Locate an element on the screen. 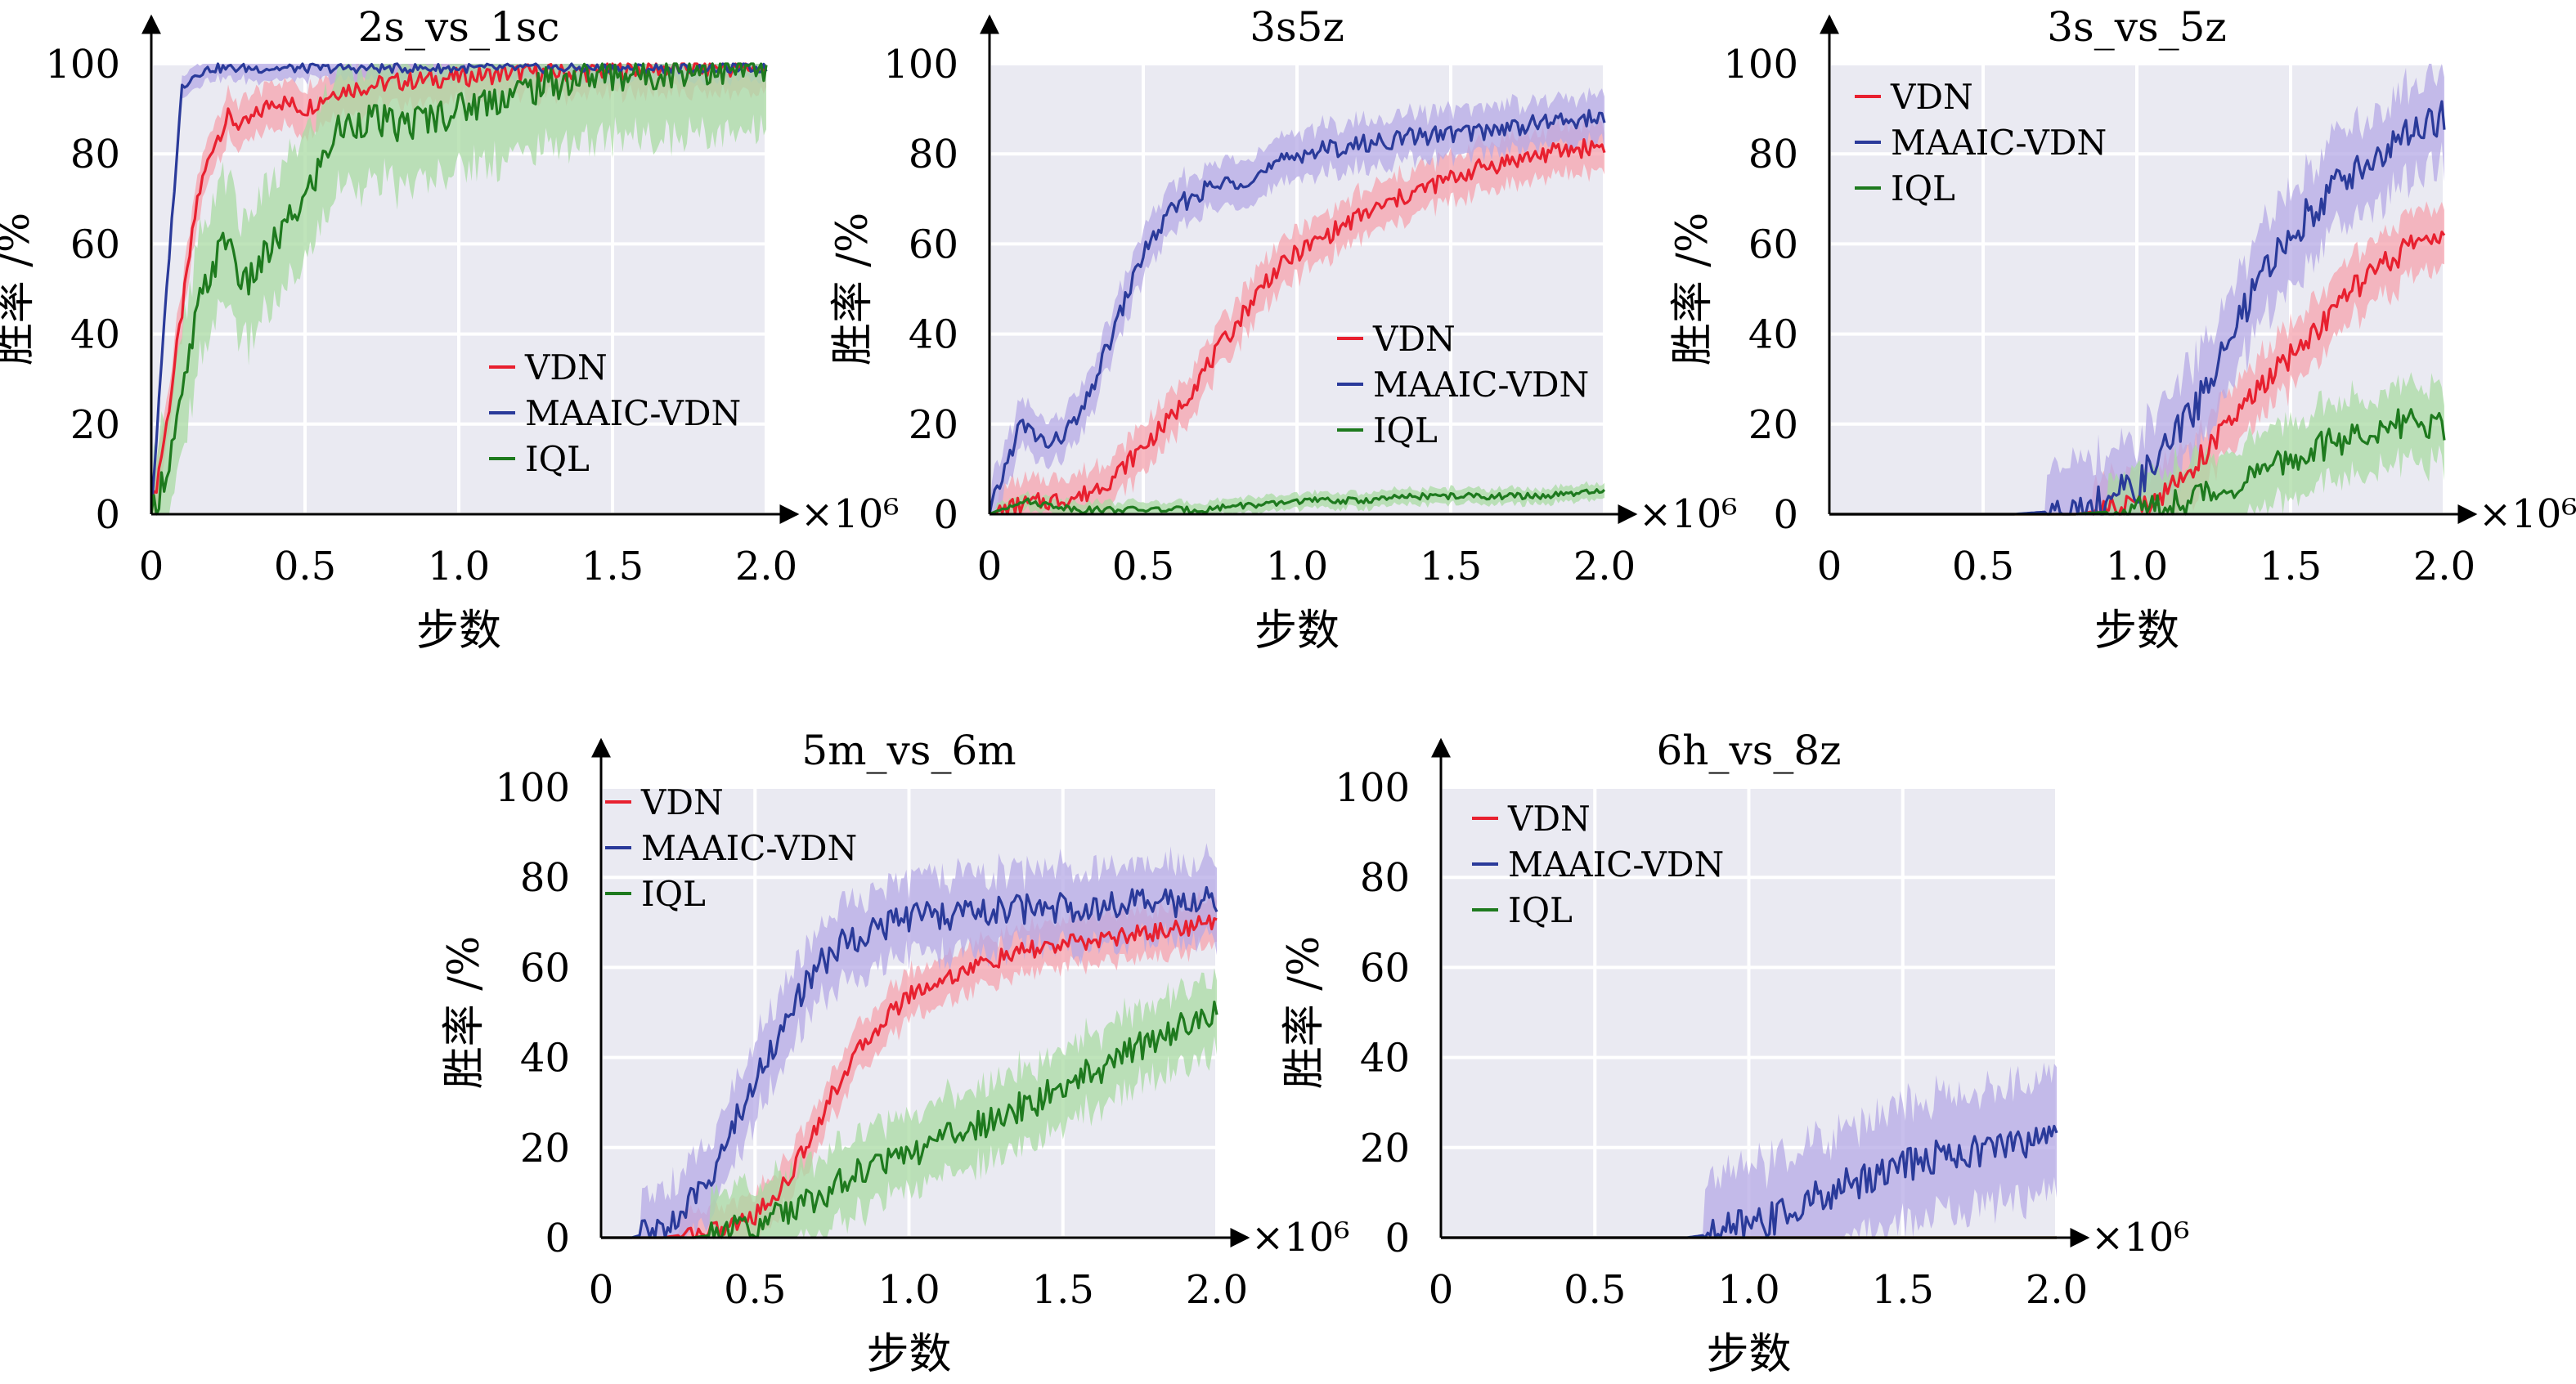 The width and height of the screenshot is (2576, 1384). chart-title: 2s_vs_1sc is located at coordinates (459, 27).